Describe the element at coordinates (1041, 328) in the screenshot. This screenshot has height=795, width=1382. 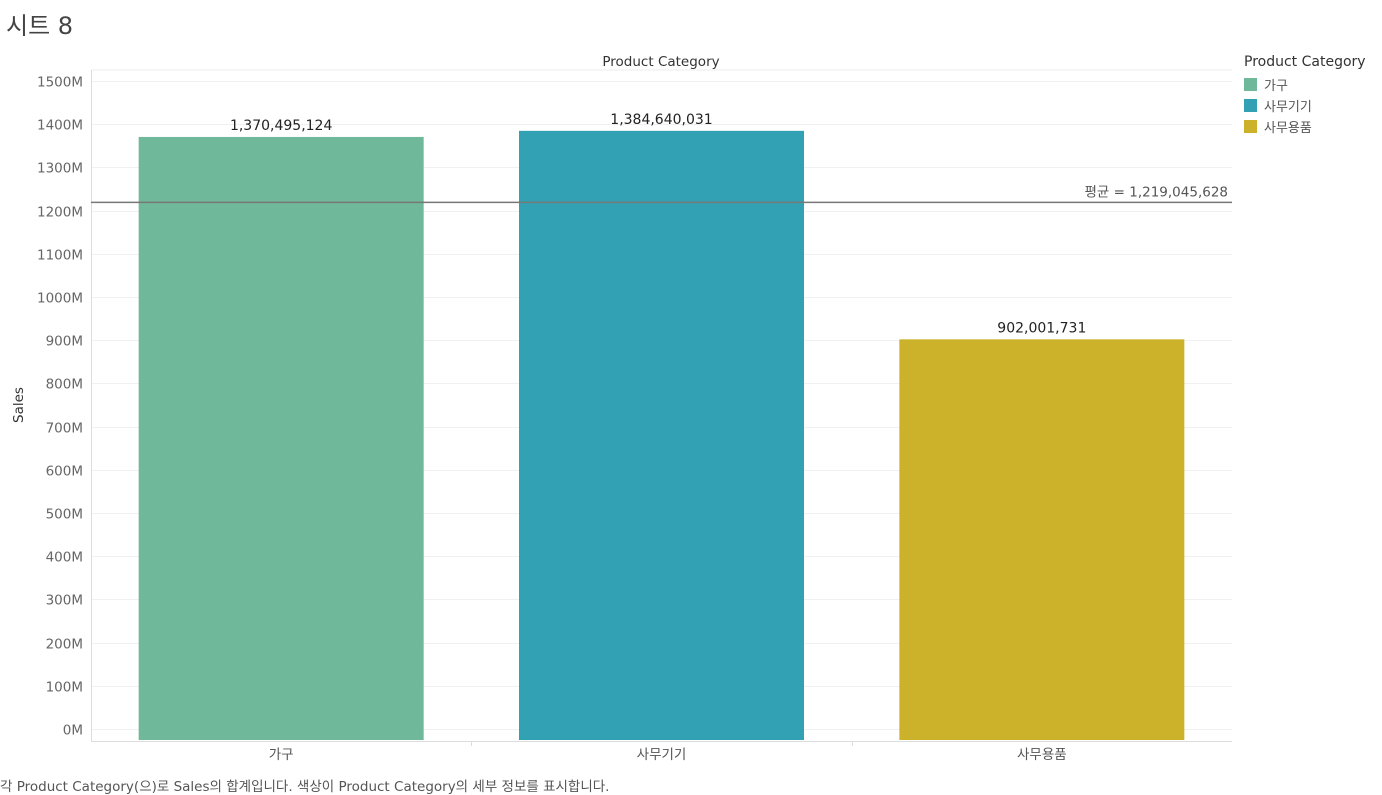
I see `data-label: 902,001,731` at that location.